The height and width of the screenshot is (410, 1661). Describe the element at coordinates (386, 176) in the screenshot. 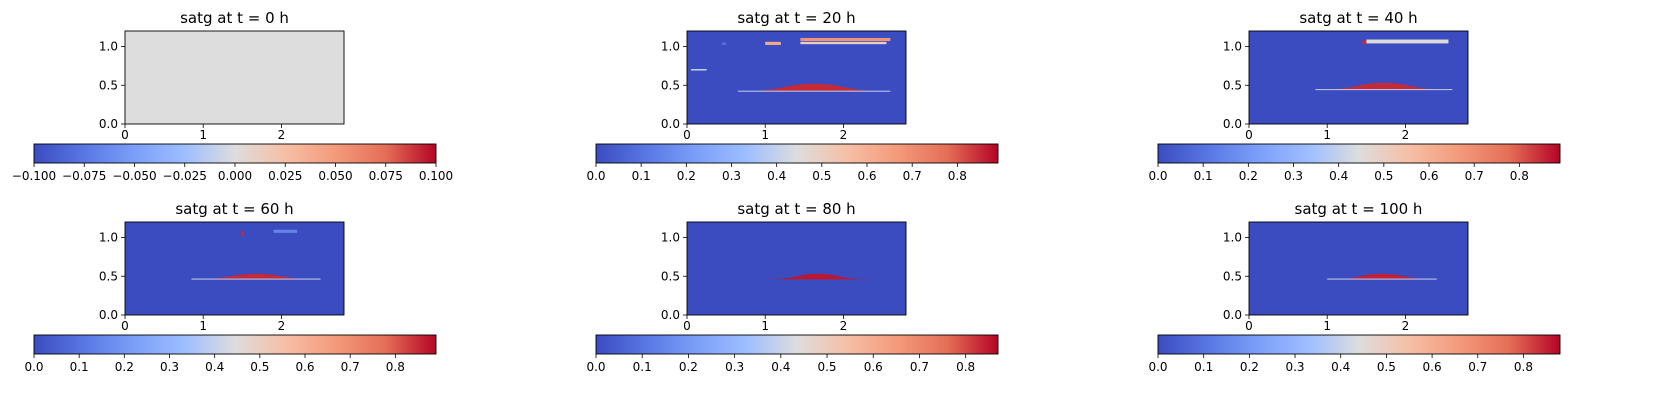

I see `colorbar-tick-label: 0.075` at that location.